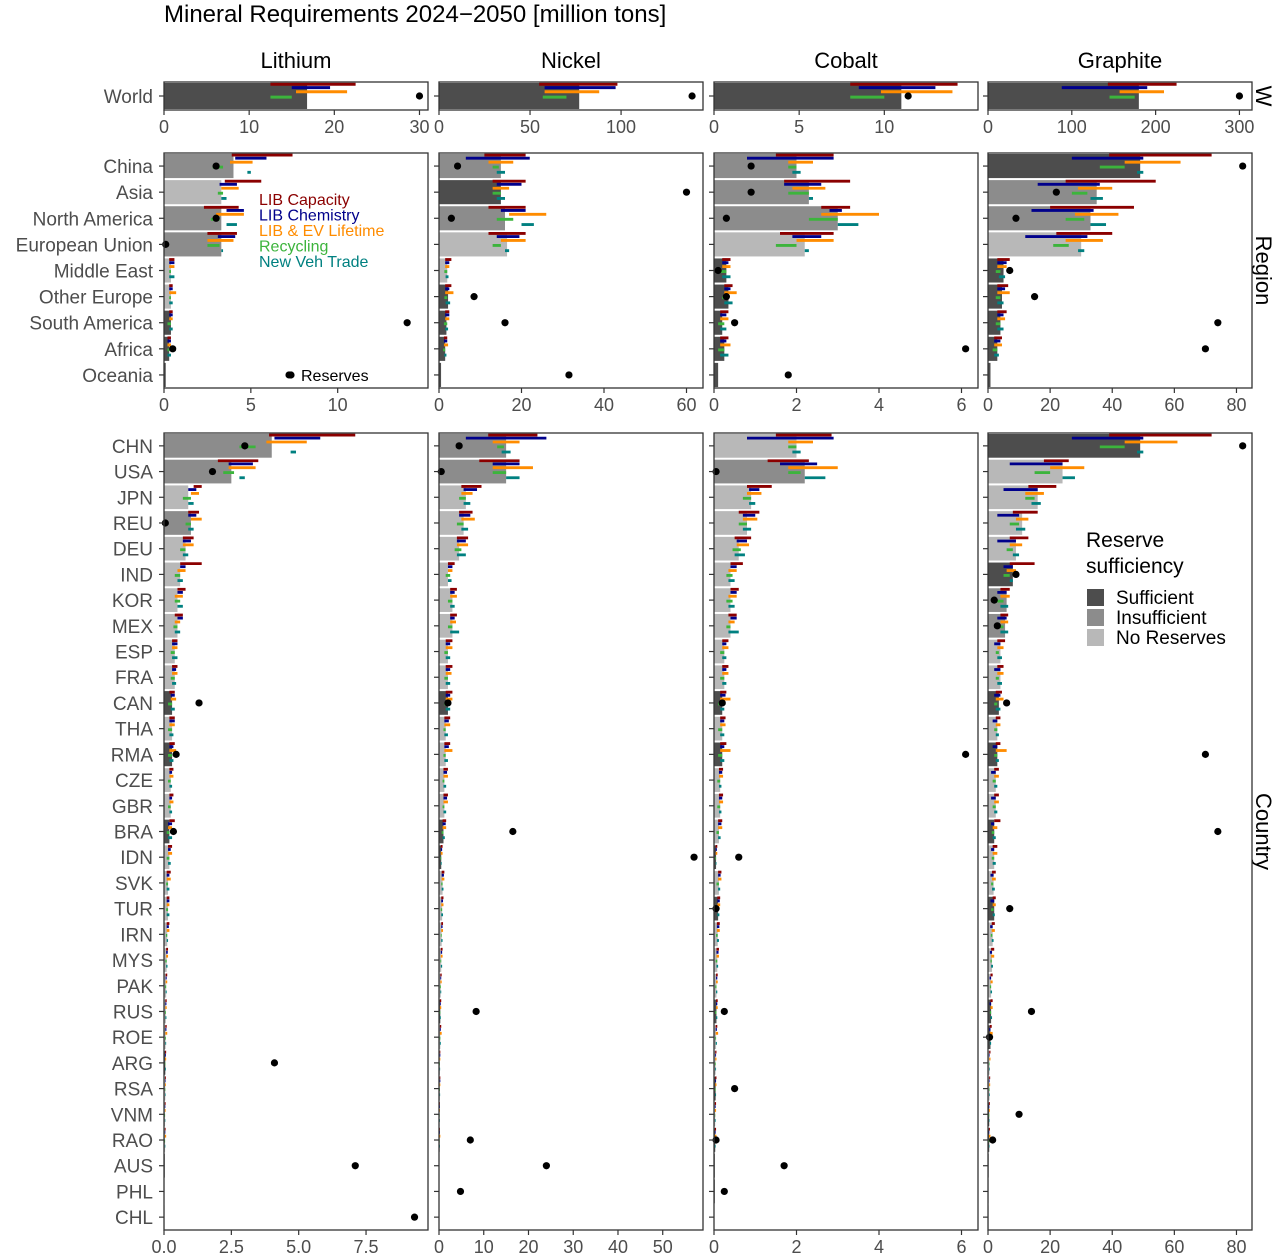 The image size is (1280, 1259). What do you see at coordinates (1120, 60) in the screenshot?
I see `column-header-graphite: Graphite` at bounding box center [1120, 60].